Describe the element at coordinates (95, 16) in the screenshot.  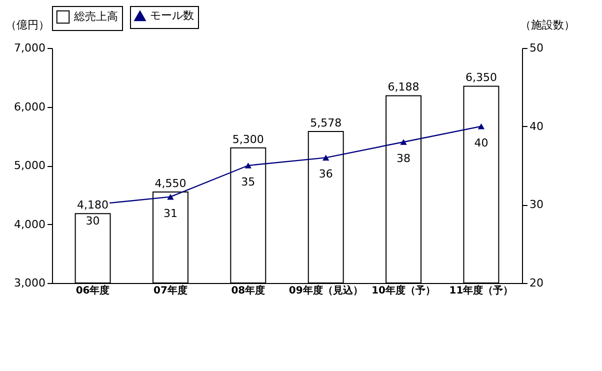
I see `legend-label: 総売上高` at that location.